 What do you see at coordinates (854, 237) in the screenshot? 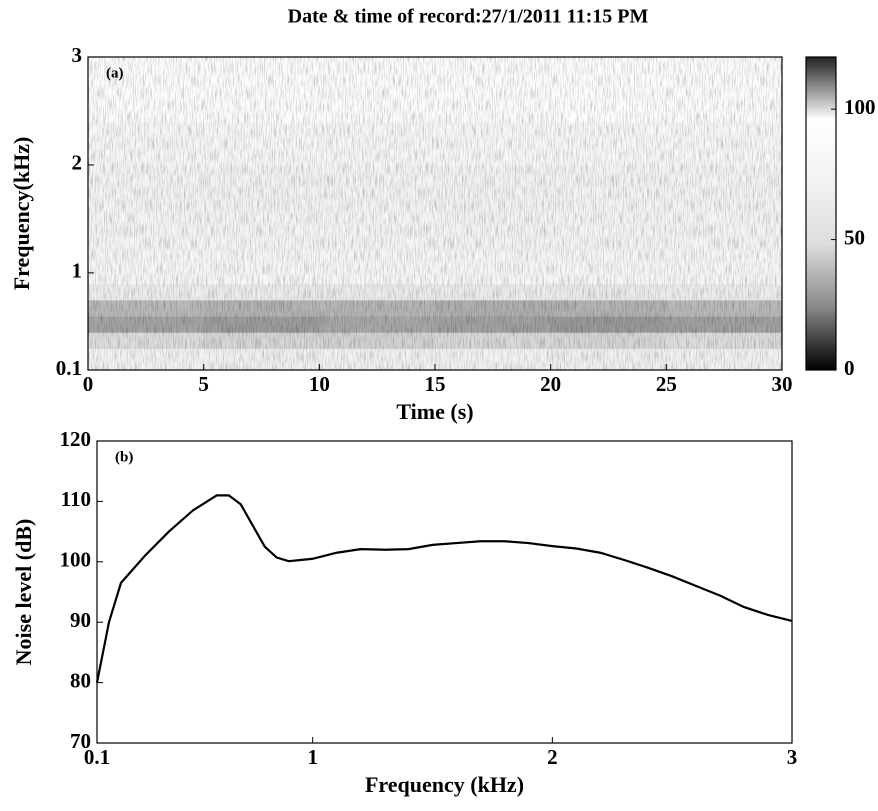
I see `colorbar-tick-label: 50` at bounding box center [854, 237].